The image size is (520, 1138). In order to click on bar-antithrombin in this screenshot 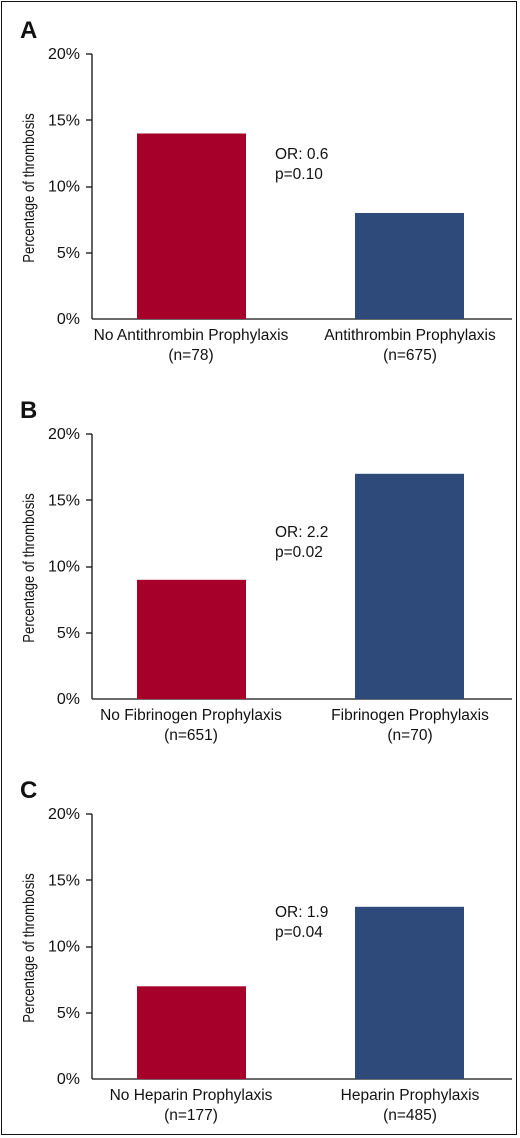, I will do `click(409, 266)`.